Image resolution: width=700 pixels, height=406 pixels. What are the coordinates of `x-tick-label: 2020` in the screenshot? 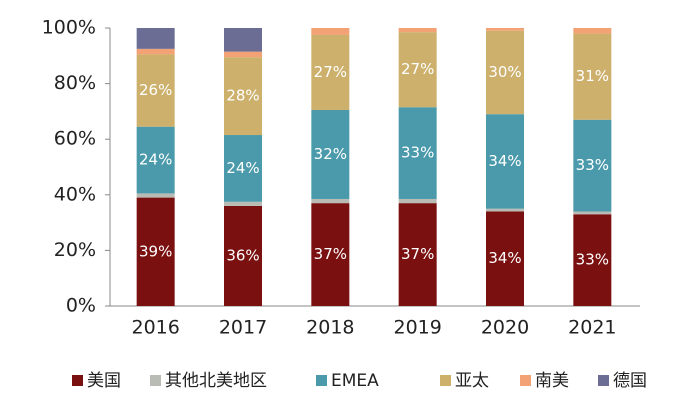 It's located at (505, 328).